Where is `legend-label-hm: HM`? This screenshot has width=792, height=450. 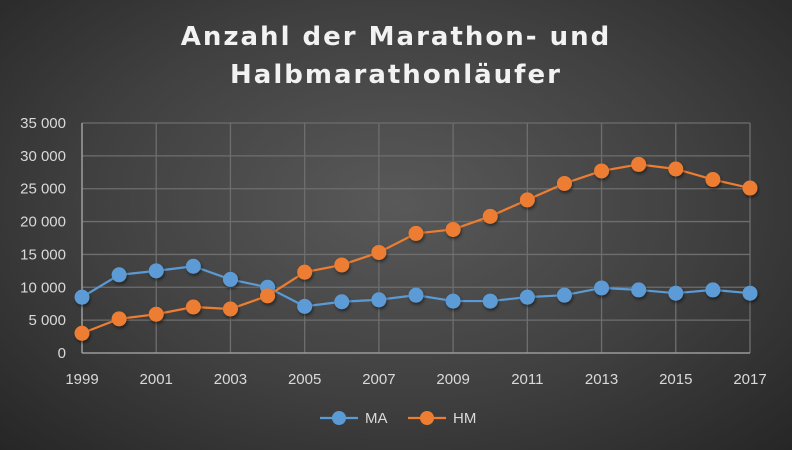 legend-label-hm: HM is located at coordinates (464, 418).